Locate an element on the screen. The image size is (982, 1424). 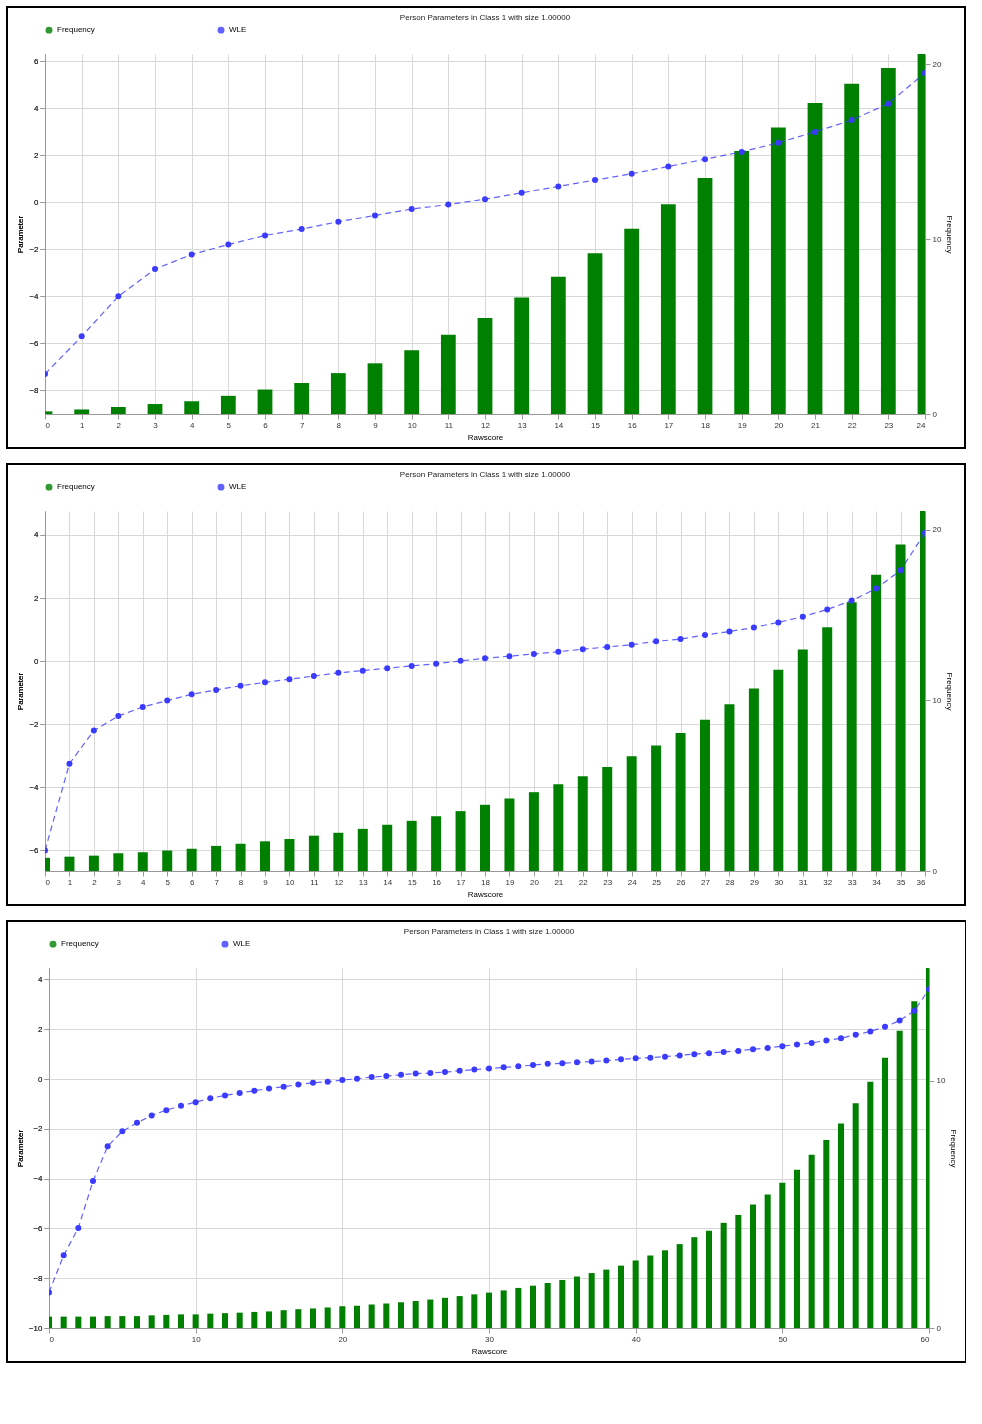
x-tick-label: 8 is located at coordinates (241, 882).